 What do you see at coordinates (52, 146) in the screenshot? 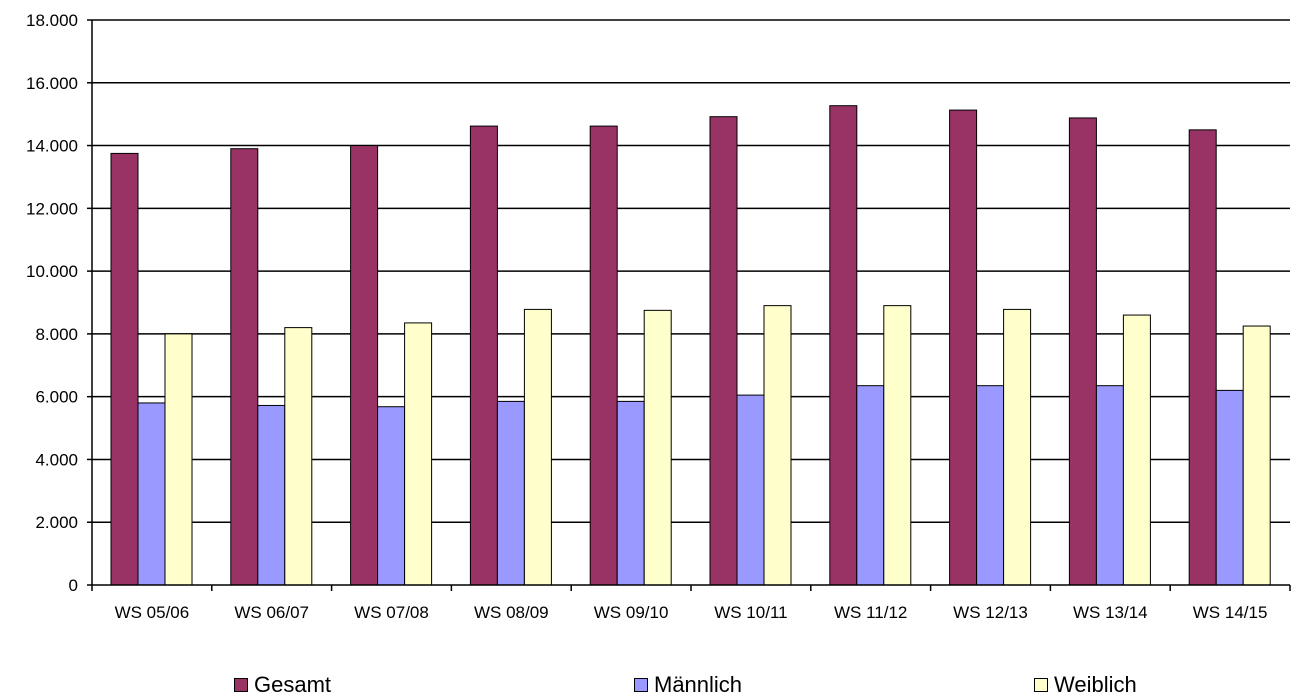
I see `y-tick-label: 14.000` at bounding box center [52, 146].